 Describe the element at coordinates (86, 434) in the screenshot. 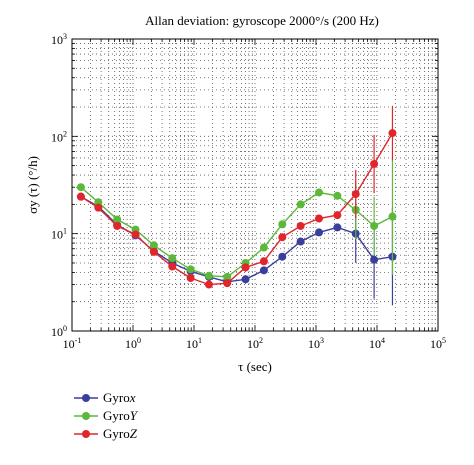

I see `legend-marker-GyroZ` at that location.